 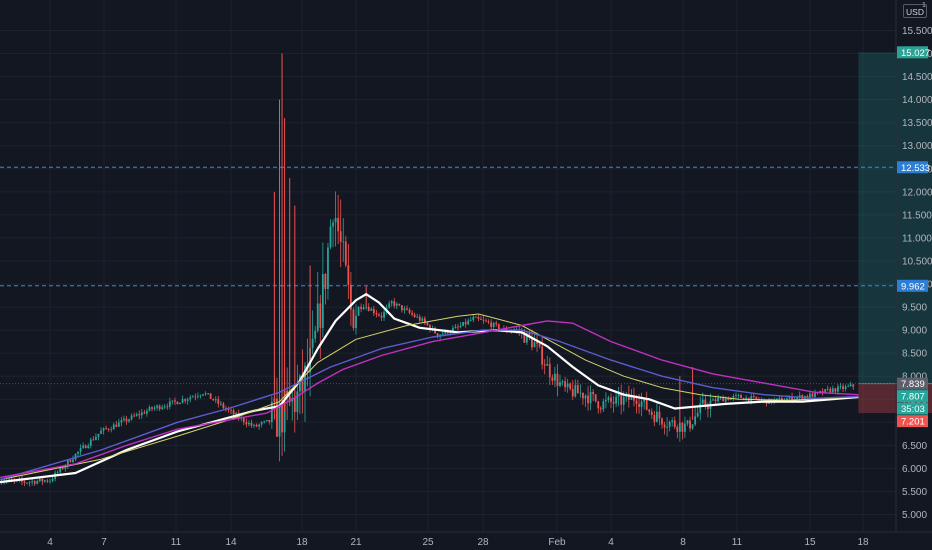 What do you see at coordinates (428, 542) in the screenshot?
I see `x-tick-label: 25` at bounding box center [428, 542].